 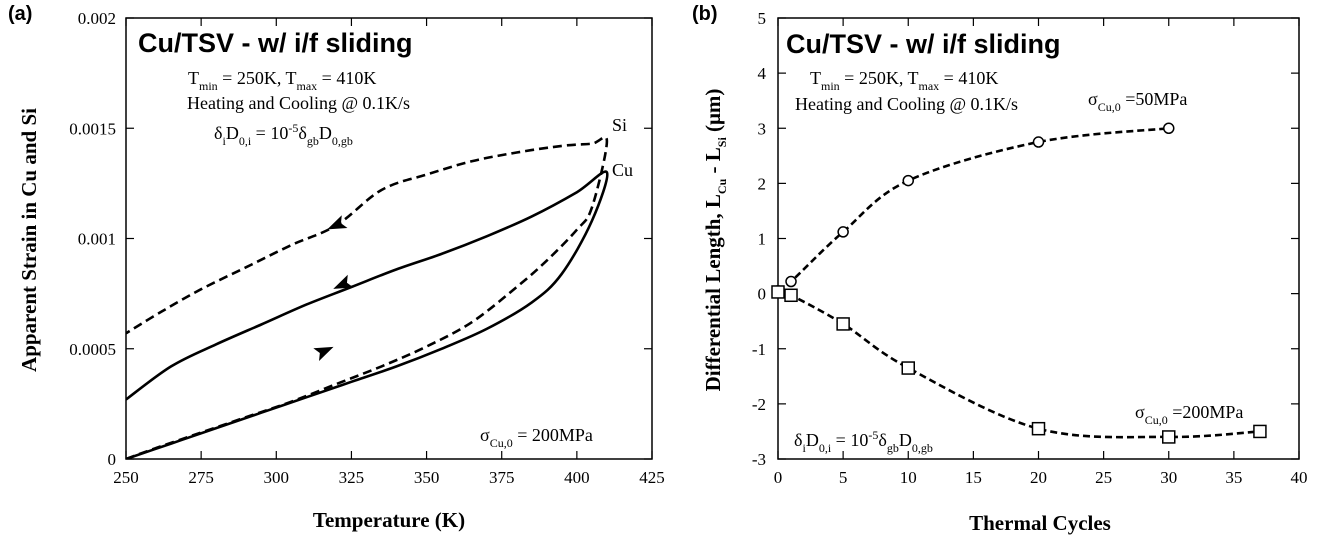 I want to click on panel-a-y-tick-label: 0.001, so click(x=97, y=239).